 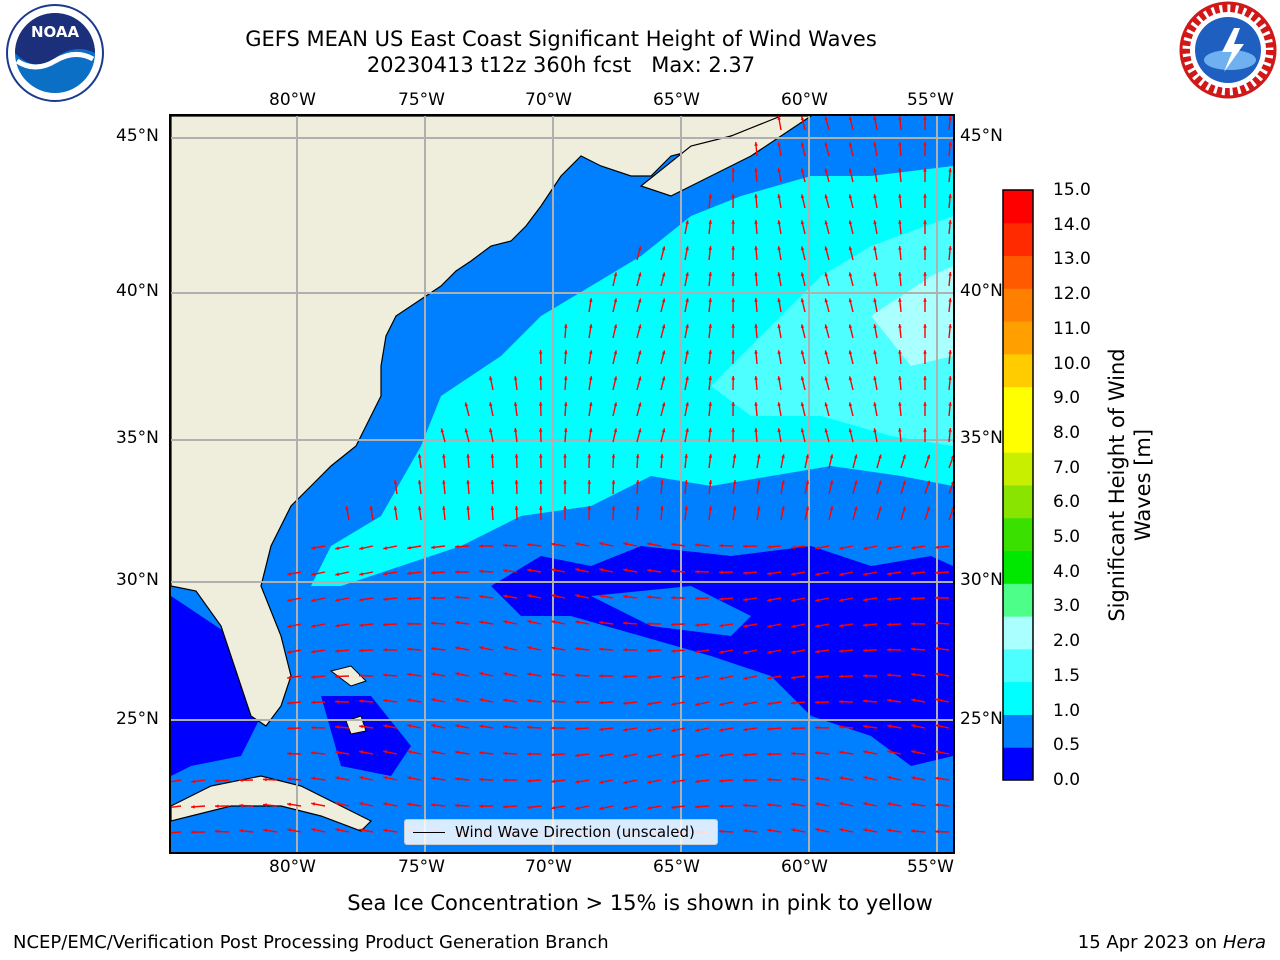 What do you see at coordinates (1150, 942) in the screenshot?
I see `run-date-text: 15 Apr 2023 on` at bounding box center [1150, 942].